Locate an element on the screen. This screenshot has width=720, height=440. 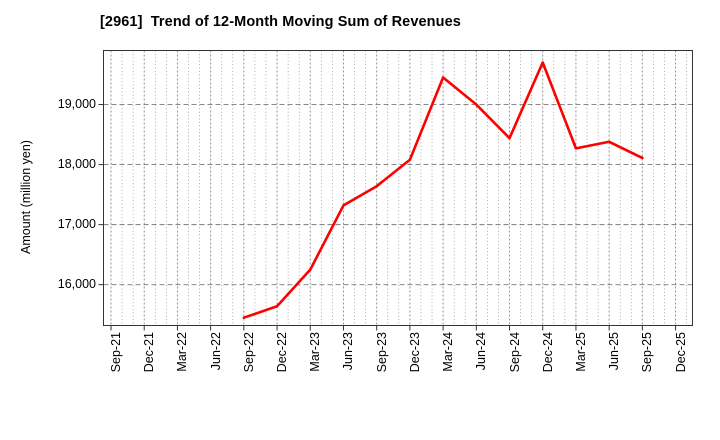
y-tick-label: 16,000 is located at coordinates (76, 283).